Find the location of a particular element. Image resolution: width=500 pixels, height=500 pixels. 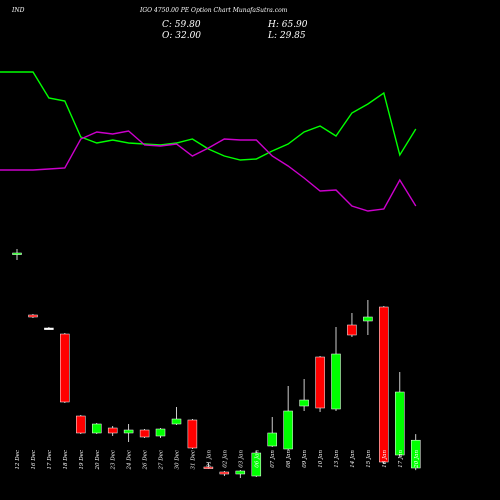

x-tick-label: 03 Jan is located at coordinates (241, 459).